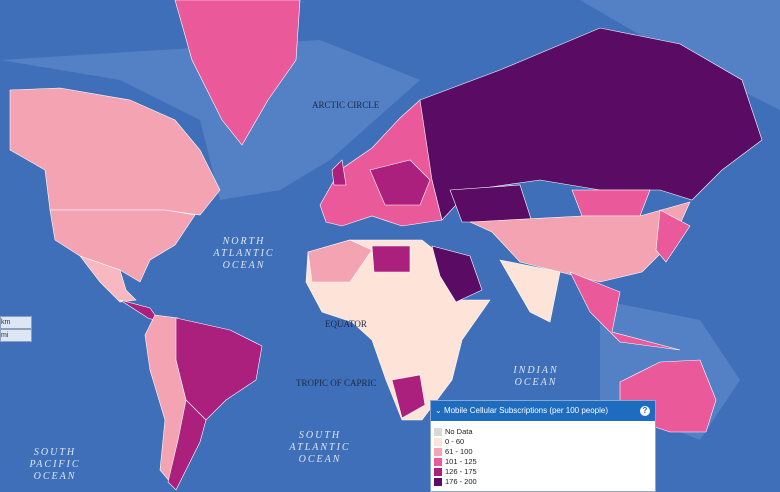 Image resolution: width=780 pixels, height=492 pixels. Describe the element at coordinates (16, 335) in the screenshot. I see `scale-mi: mi` at that location.